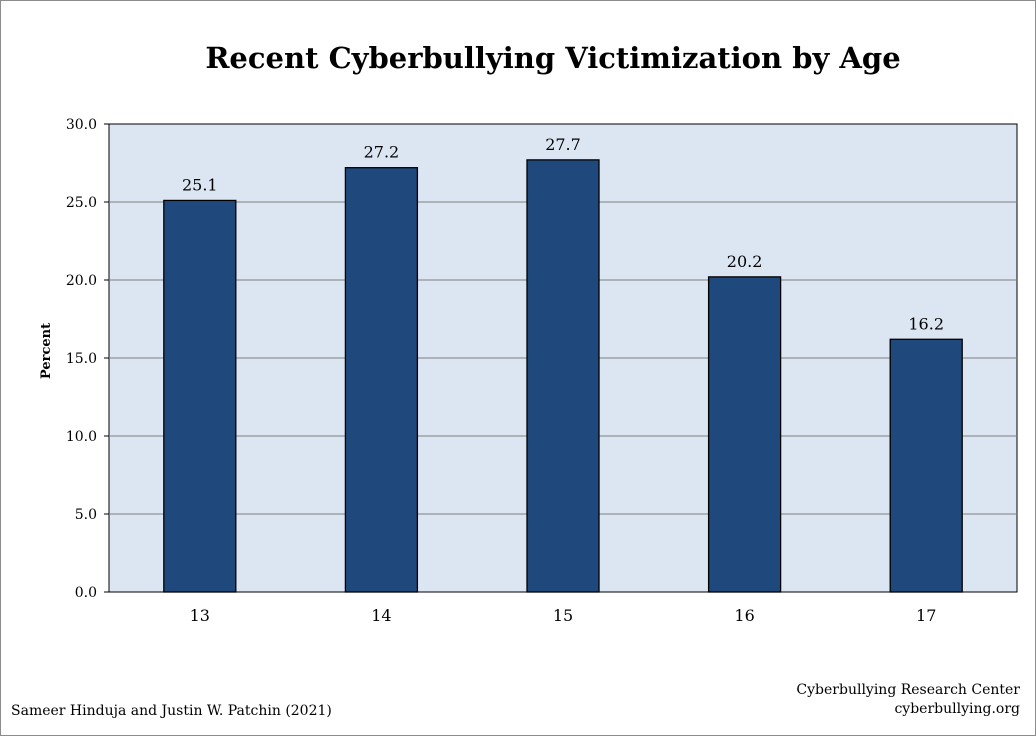 The height and width of the screenshot is (736, 1036). Describe the element at coordinates (81, 125) in the screenshot. I see `y-tick-label: 30.0` at that location.